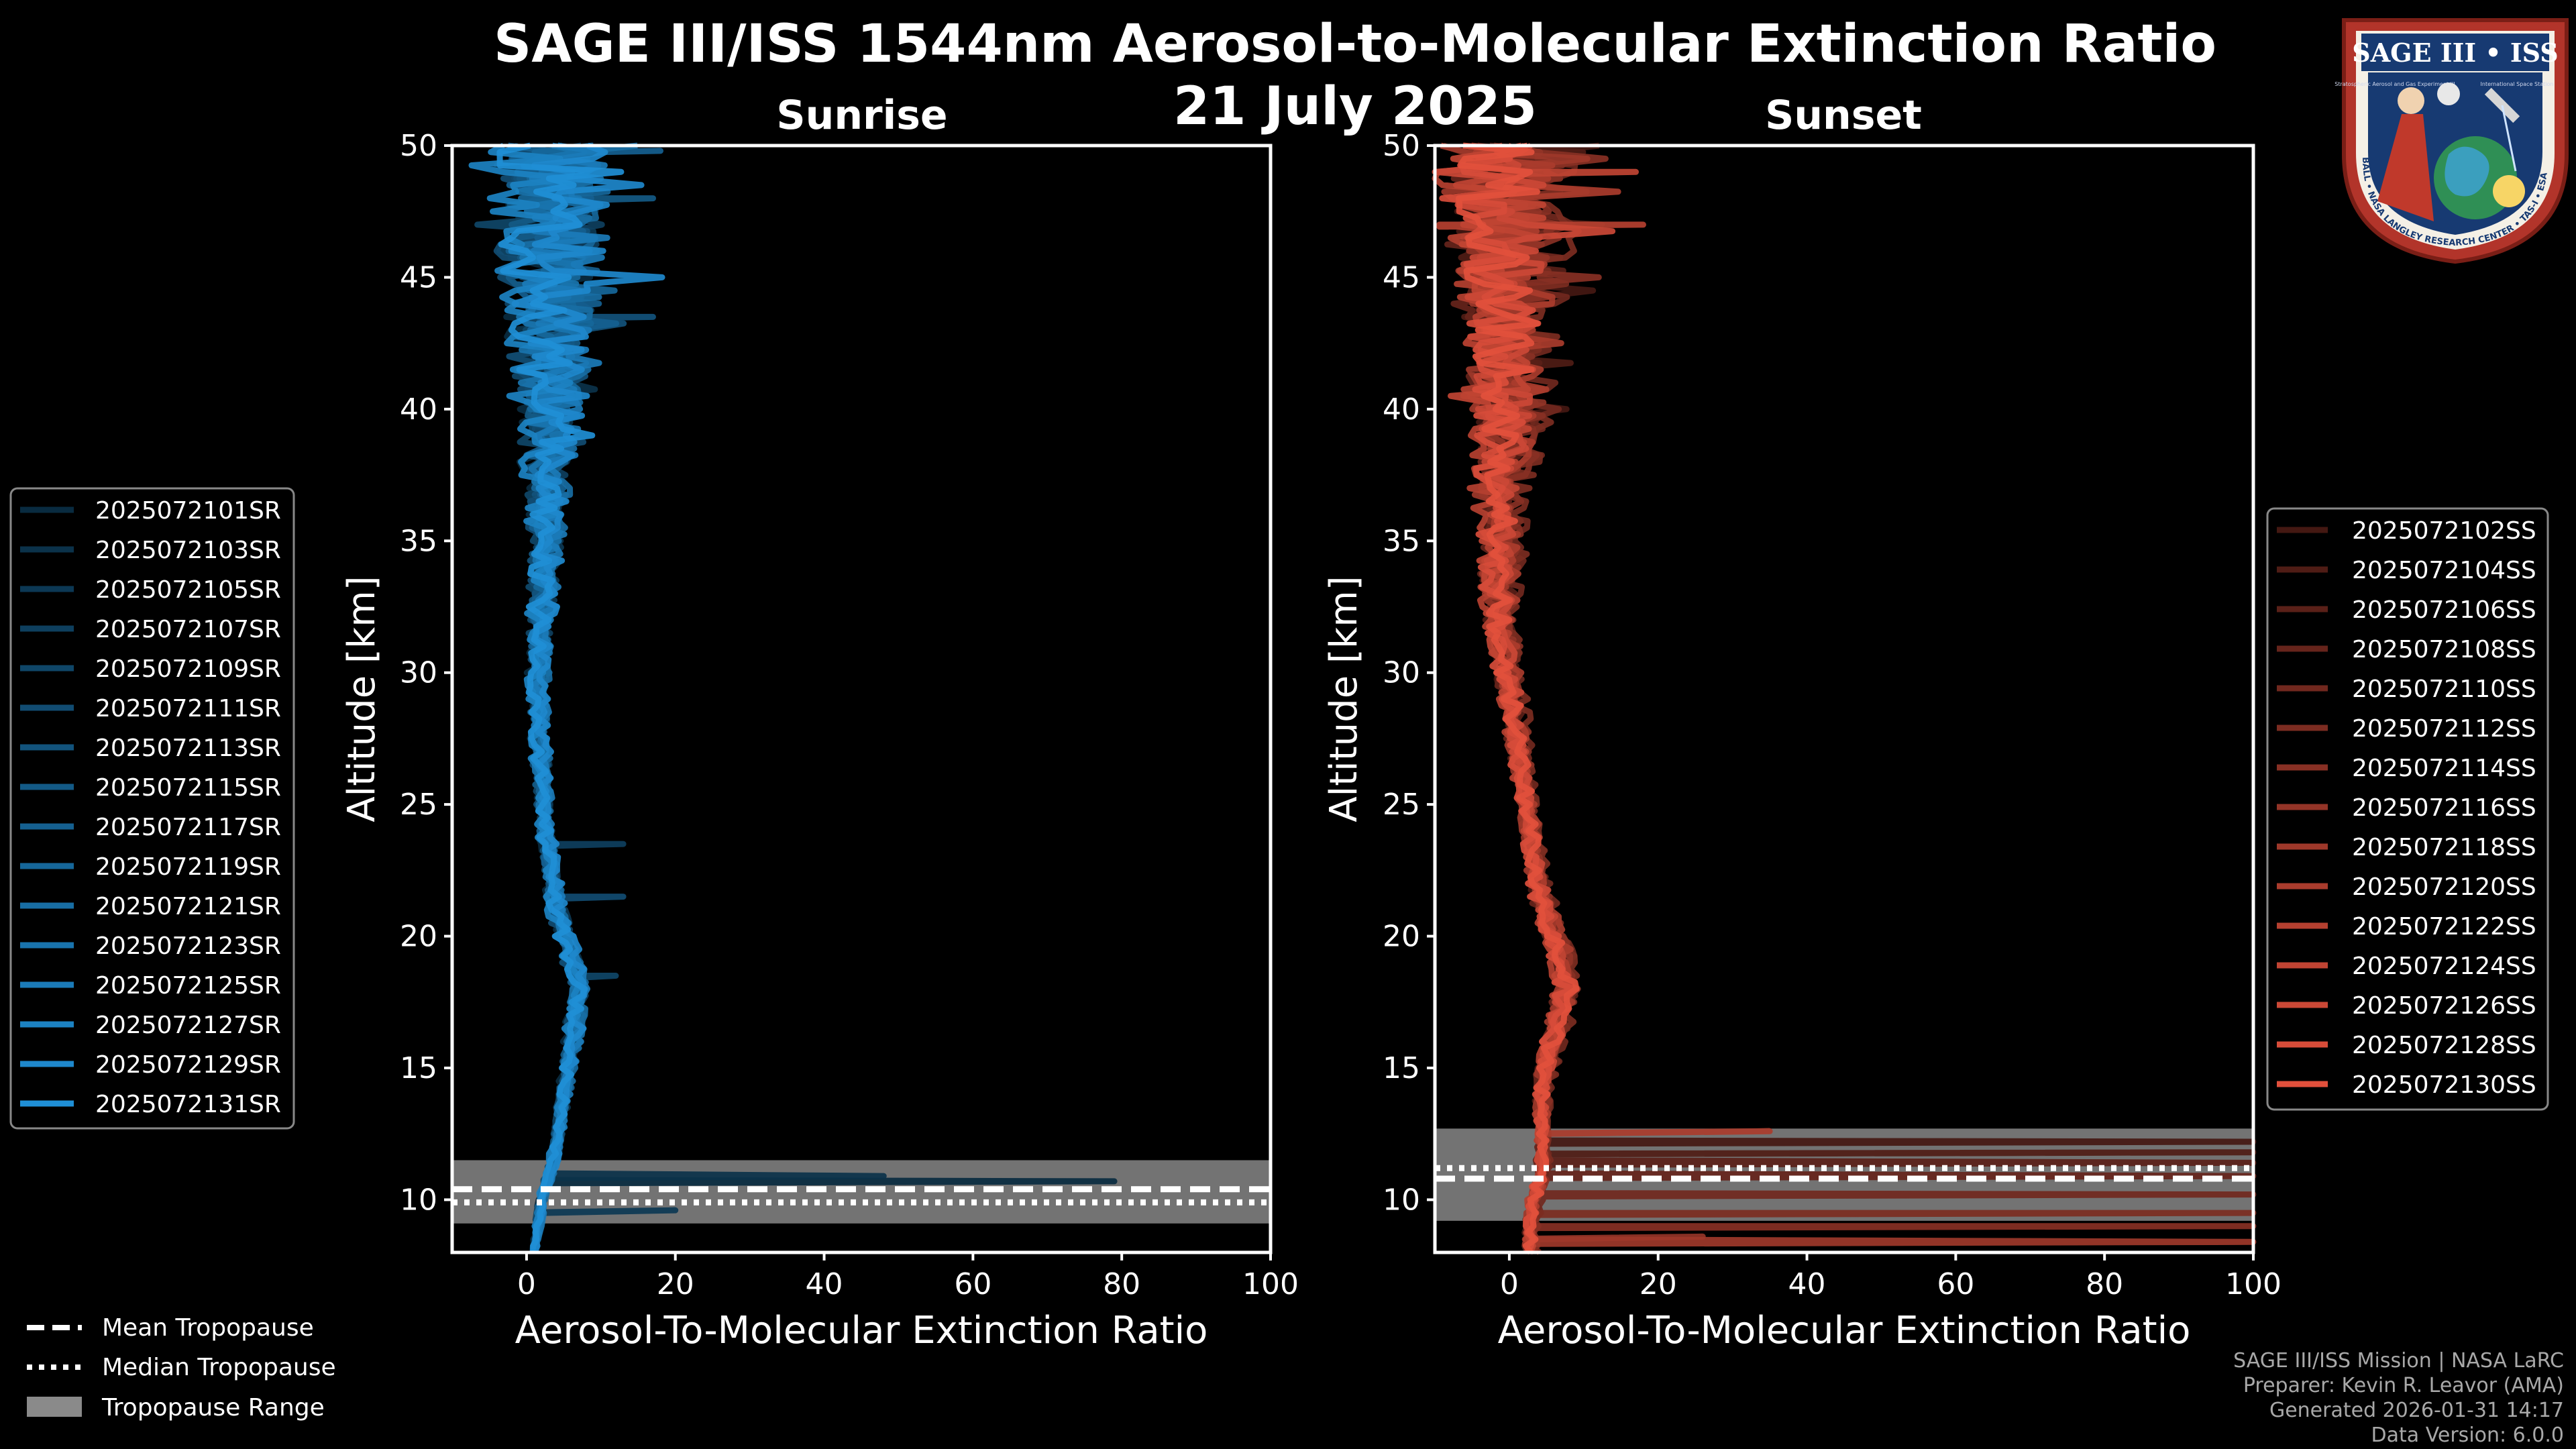 This screenshot has height=1449, width=2576. Describe the element at coordinates (2467, 1435) in the screenshot. I see `credit-data-version: Data Version: 6.0.0` at that location.